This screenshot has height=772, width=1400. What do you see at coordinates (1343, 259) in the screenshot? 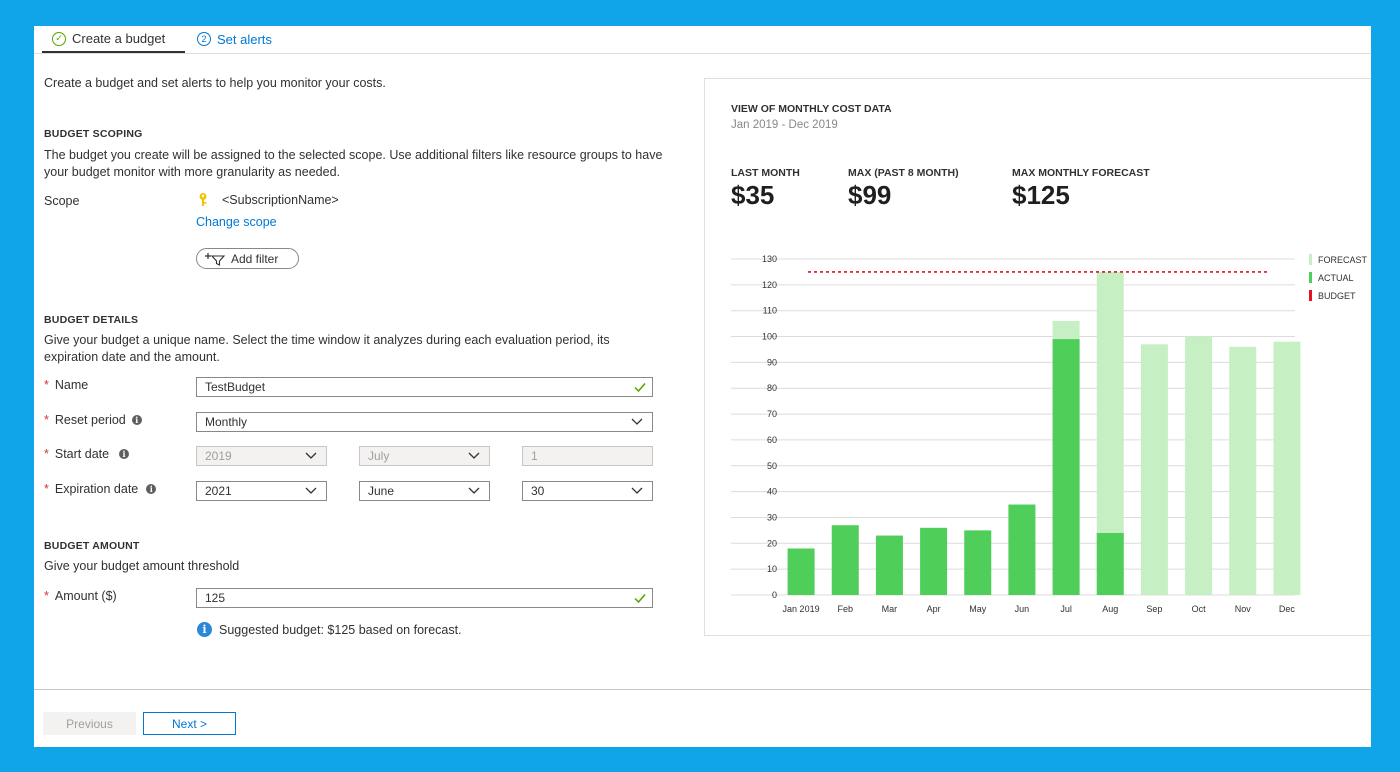
I see `legend-forecast-label: FORECAST` at bounding box center [1343, 259].